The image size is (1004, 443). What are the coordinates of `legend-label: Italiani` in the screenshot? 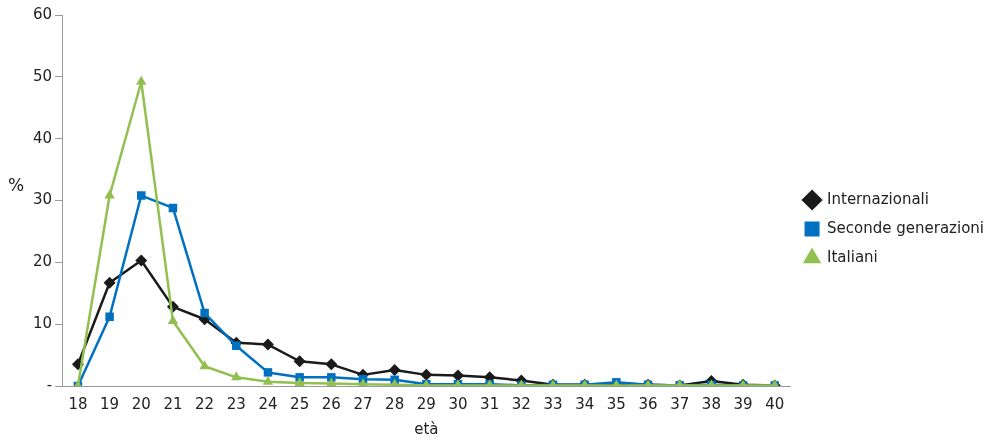 It's located at (852, 256).